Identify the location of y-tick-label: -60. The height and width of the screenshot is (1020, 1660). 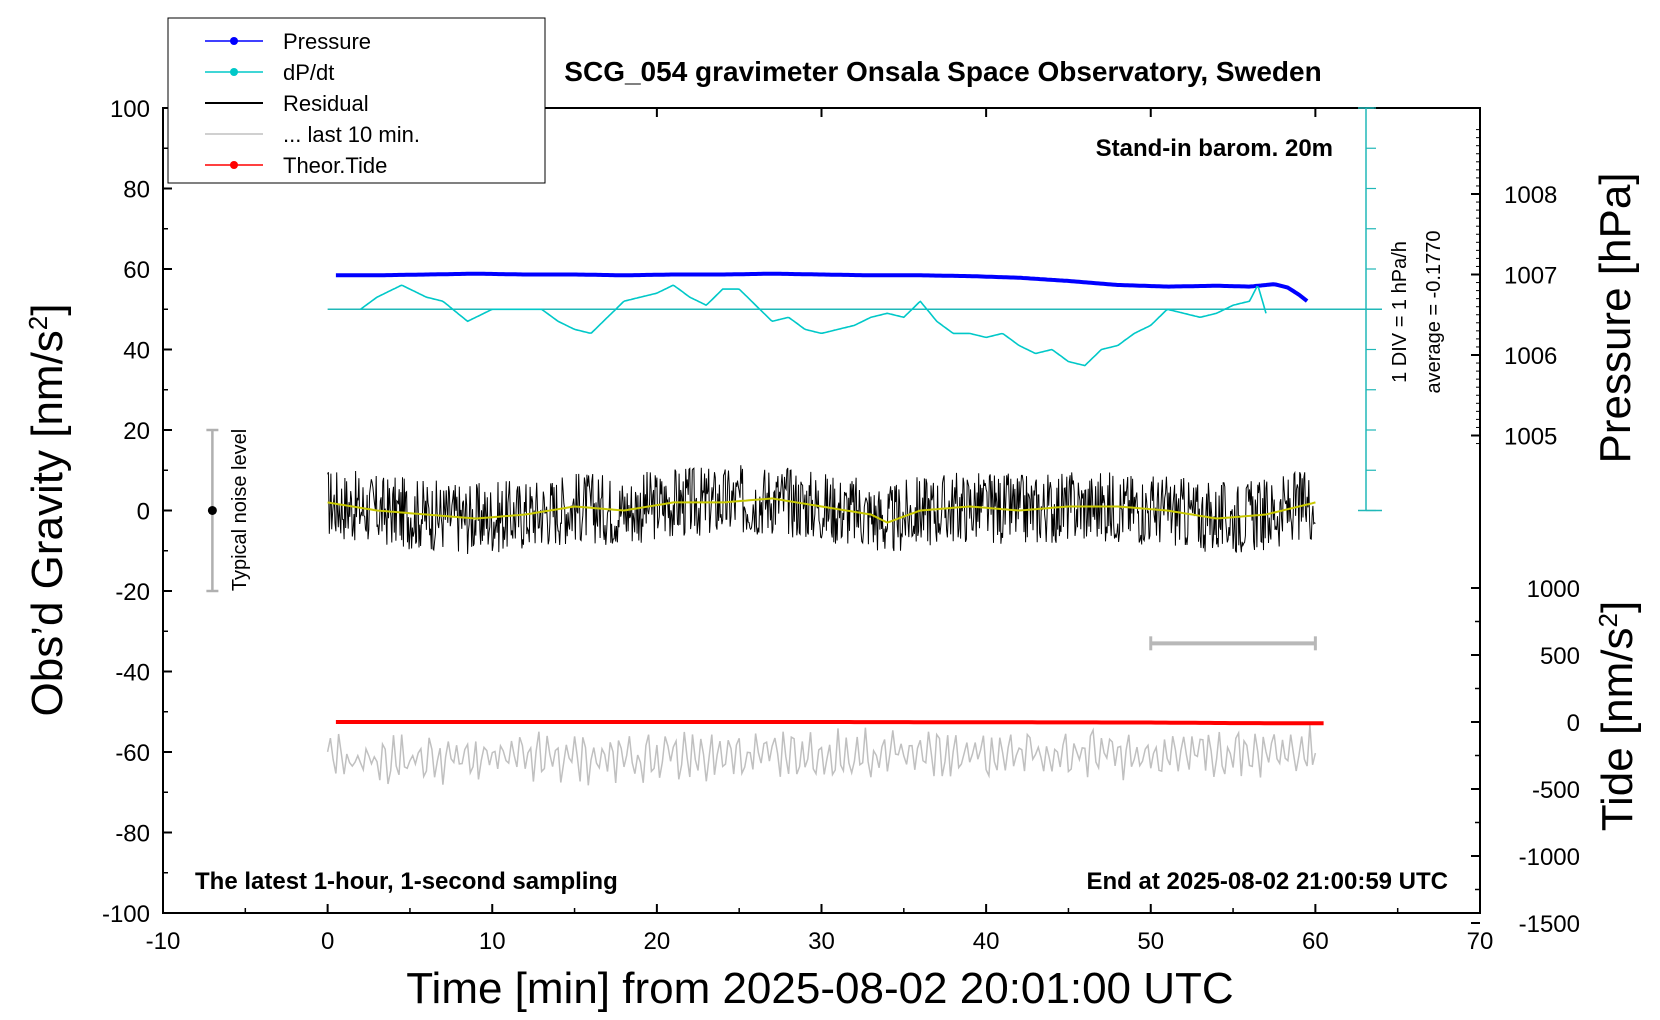
(132, 753).